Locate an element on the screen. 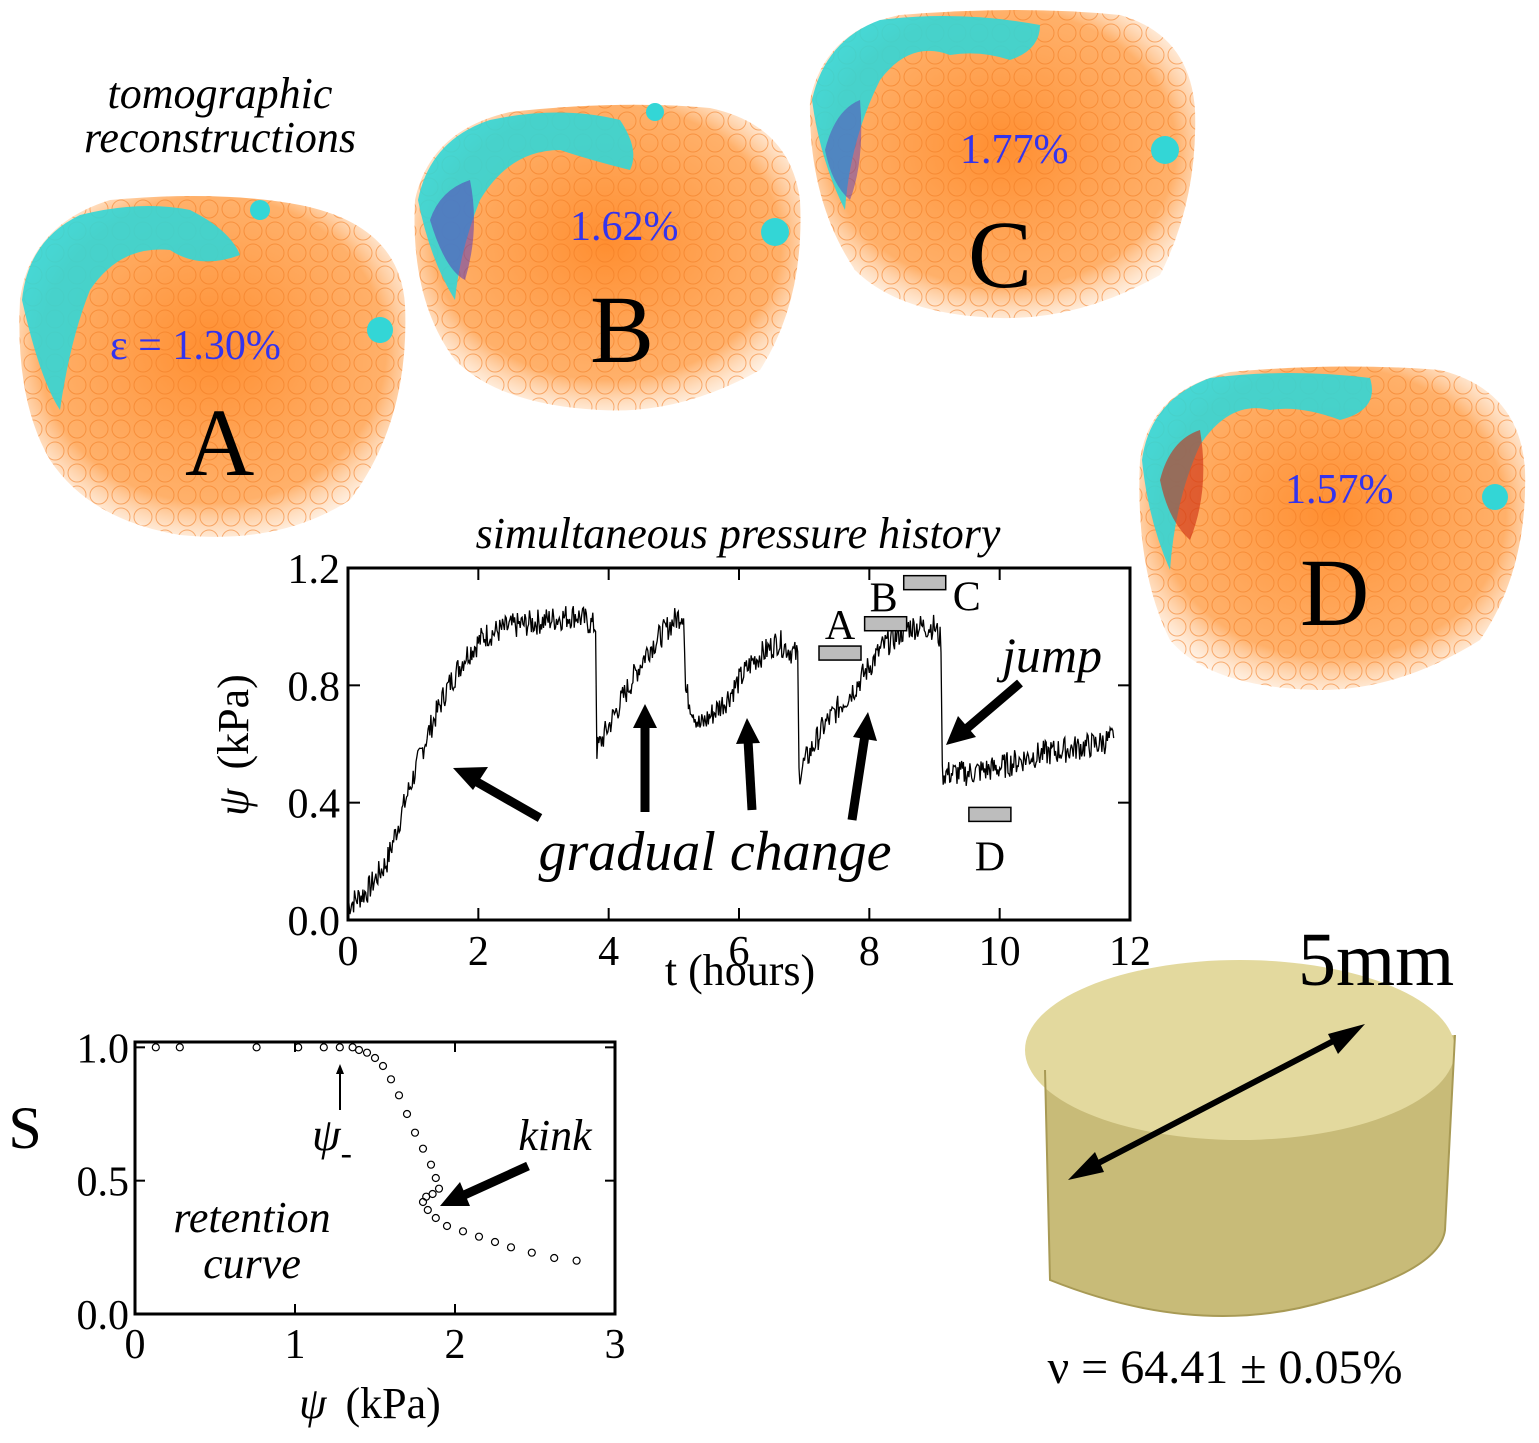 This screenshot has height=1443, width=1539. reconstruction-a is located at coordinates (212, 366).